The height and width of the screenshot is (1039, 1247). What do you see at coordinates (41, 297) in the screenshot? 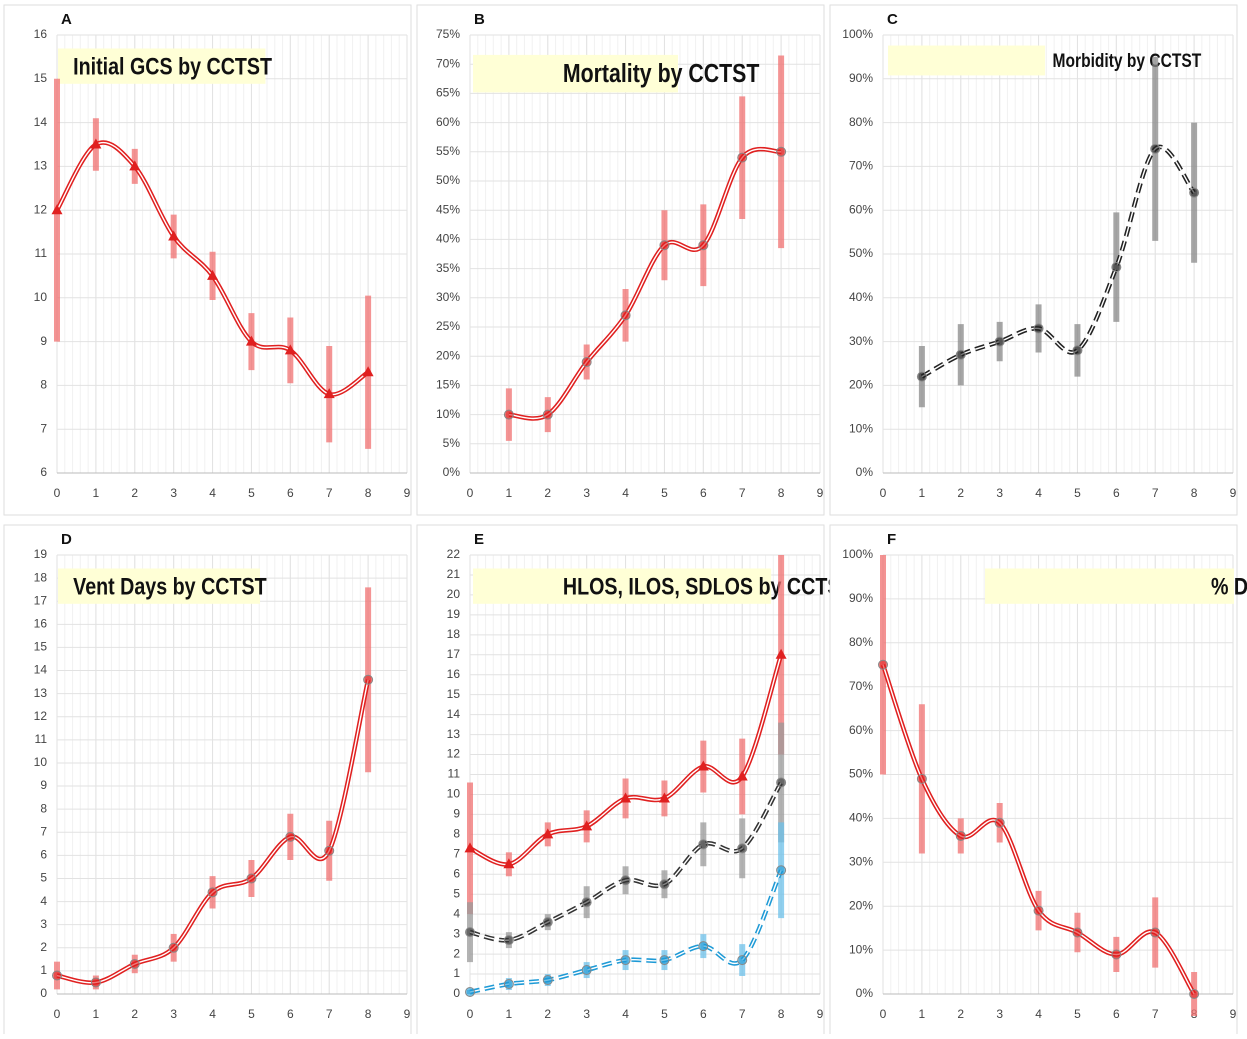
I see `y-tick-label: 10` at bounding box center [41, 297].